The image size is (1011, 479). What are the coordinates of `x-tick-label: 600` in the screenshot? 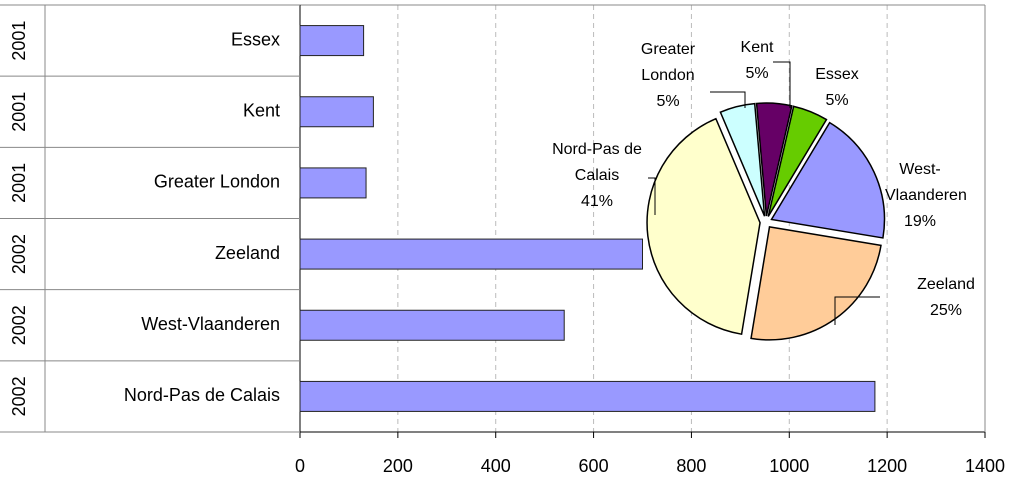 It's located at (594, 466).